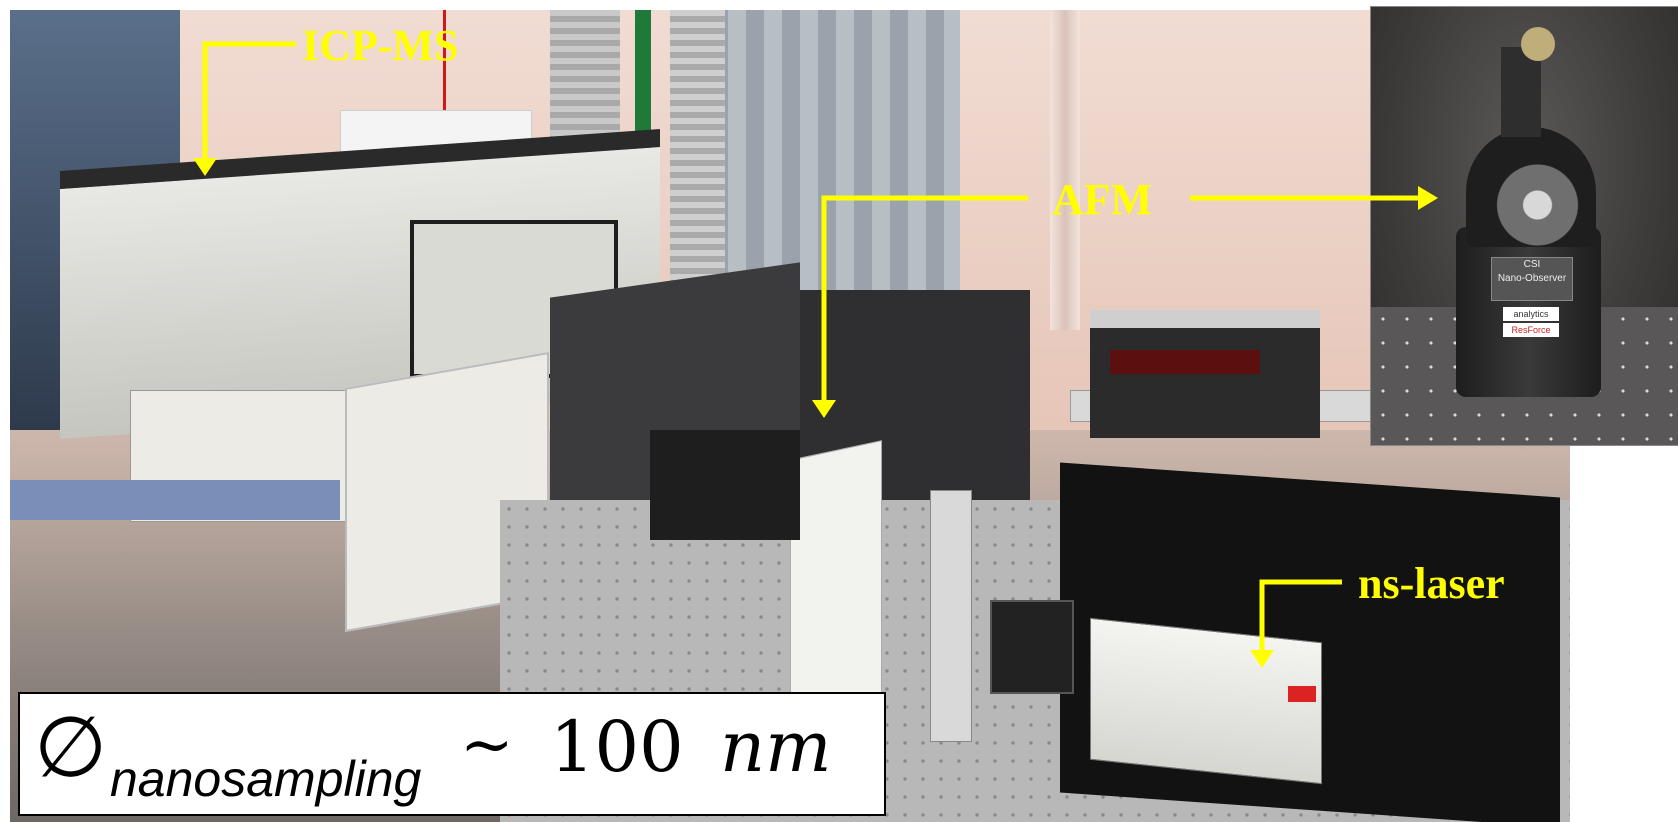 This screenshot has height=822, width=1678. I want to click on label-afm: AFM, so click(1102, 199).